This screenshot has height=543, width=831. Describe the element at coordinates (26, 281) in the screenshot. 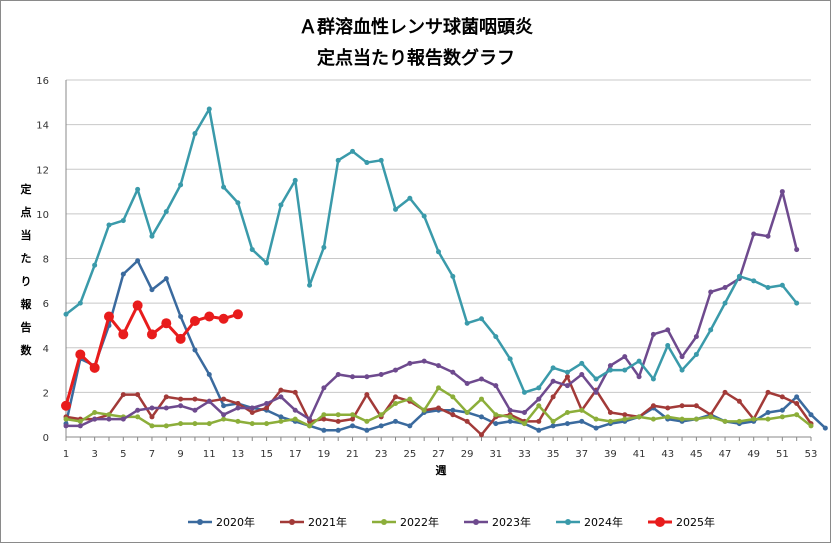

I see `y-axis-label-char: り` at that location.